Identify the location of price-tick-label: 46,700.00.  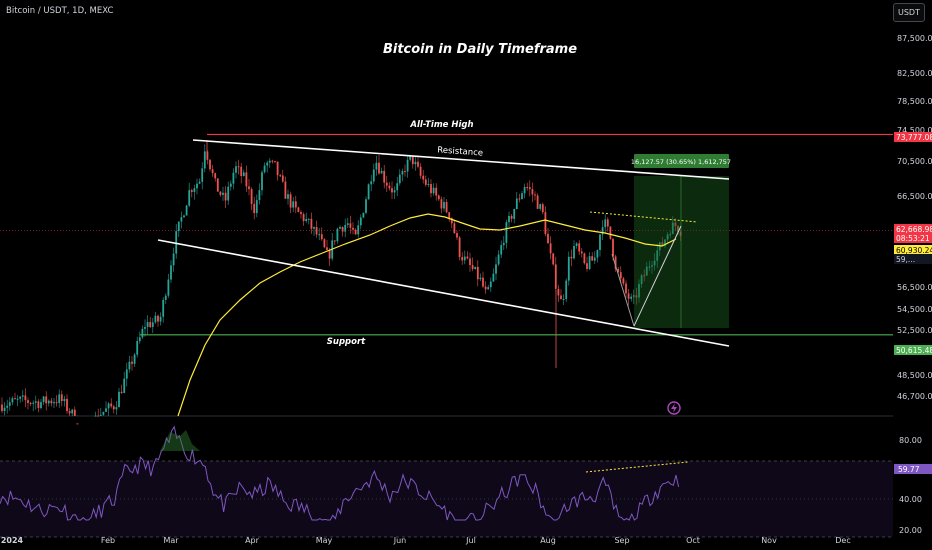
(914, 396).